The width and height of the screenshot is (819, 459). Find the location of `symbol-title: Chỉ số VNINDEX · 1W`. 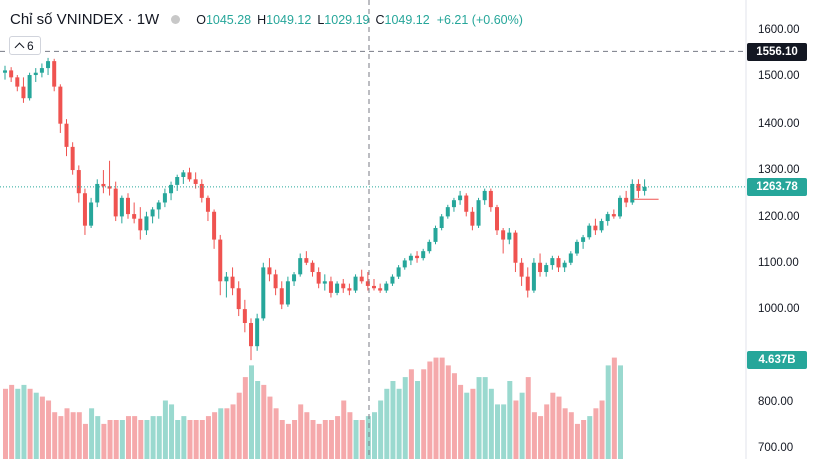

symbol-title: Chỉ số VNINDEX · 1W is located at coordinates (85, 19).